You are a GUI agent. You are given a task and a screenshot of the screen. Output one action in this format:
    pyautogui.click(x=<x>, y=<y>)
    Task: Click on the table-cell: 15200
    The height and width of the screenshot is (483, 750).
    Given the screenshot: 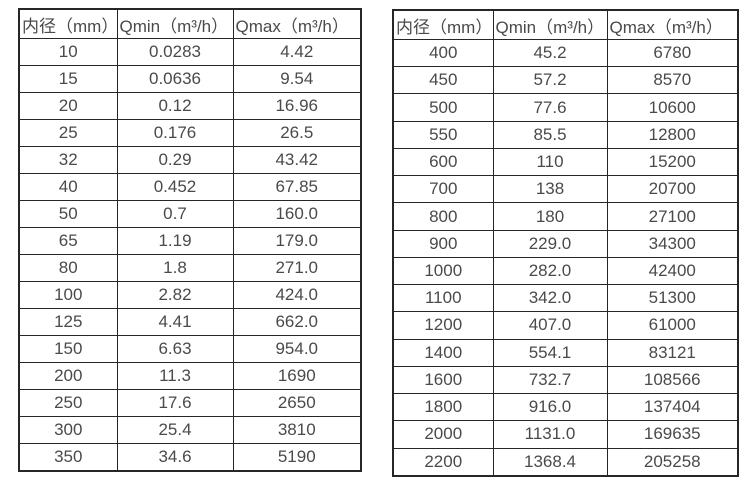 What is the action you would take?
    pyautogui.click(x=672, y=162)
    